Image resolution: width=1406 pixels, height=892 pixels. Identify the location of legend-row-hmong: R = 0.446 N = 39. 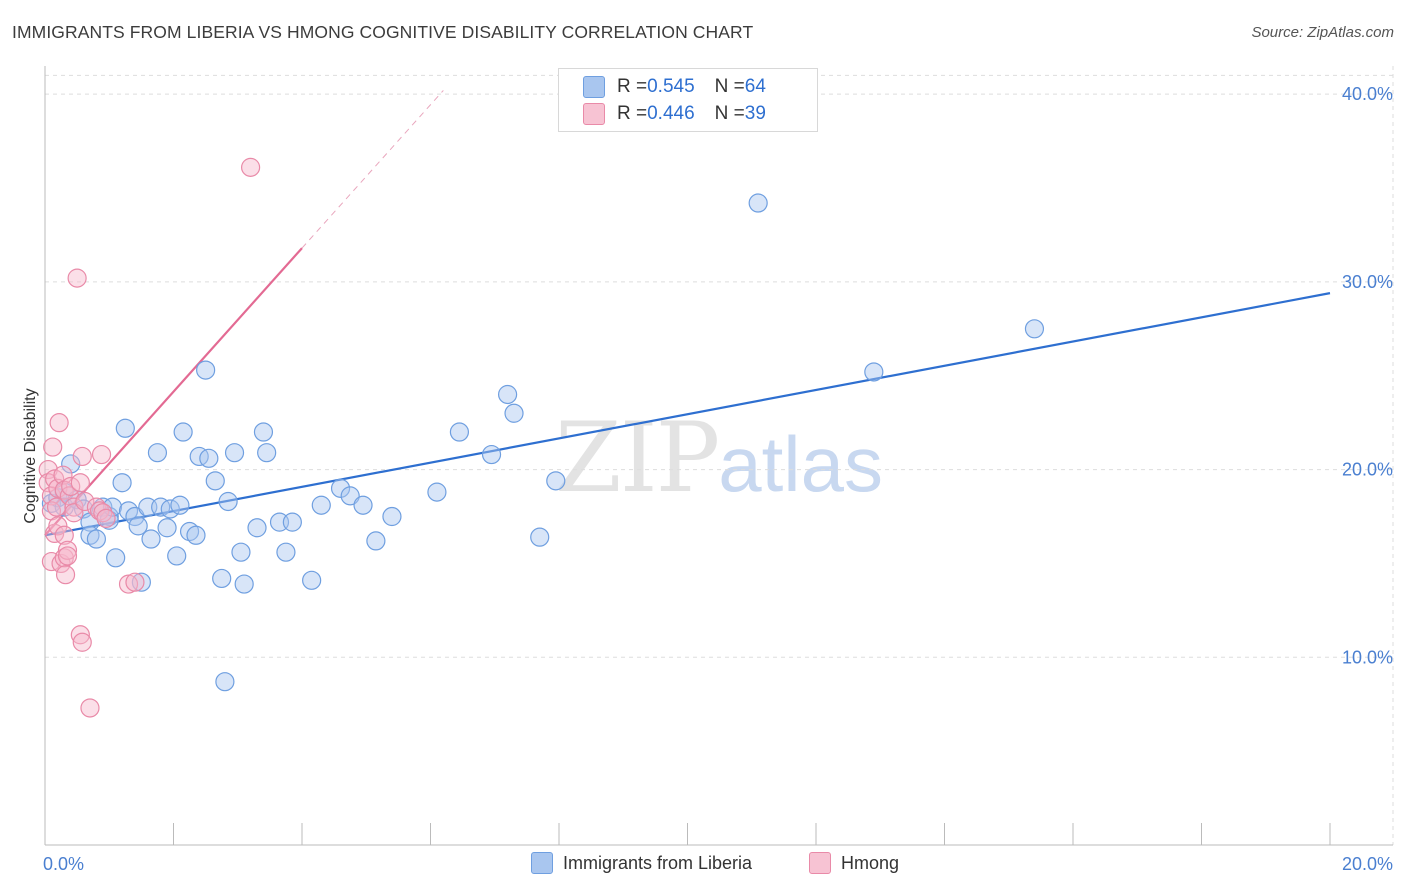
(674, 114).